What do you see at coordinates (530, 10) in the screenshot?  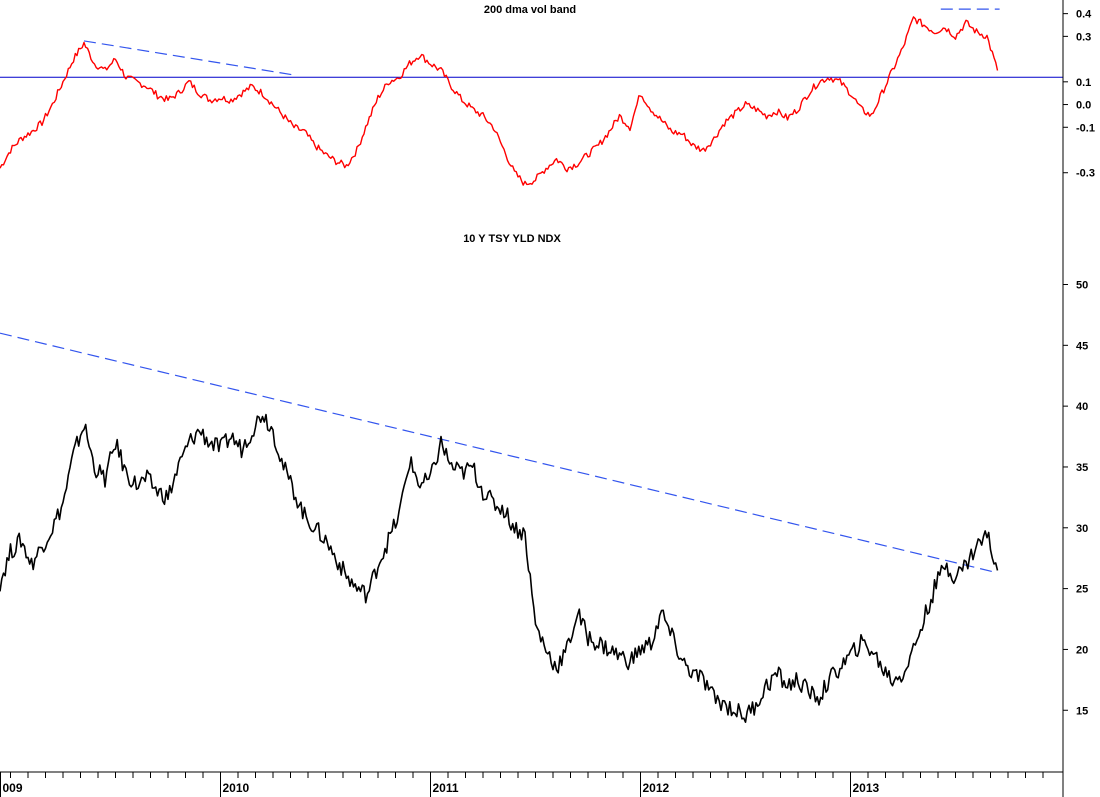 I see `chart-title-vol-band: 200 dma vol band` at bounding box center [530, 10].